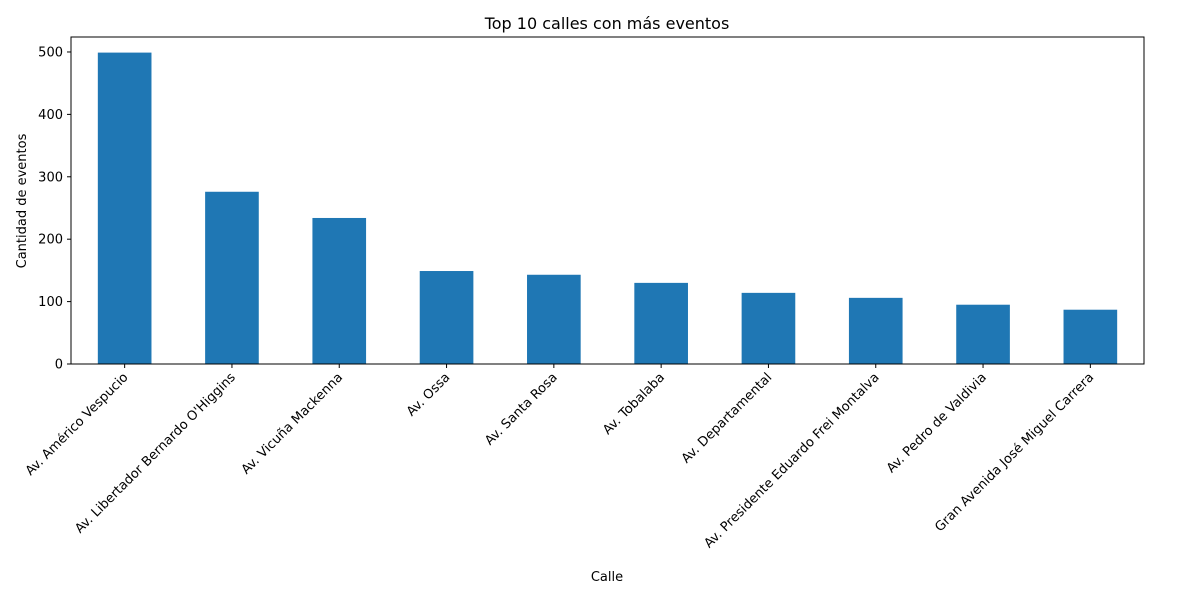 The height and width of the screenshot is (600, 1200). I want to click on x-tick-label: Av. Américo Vespucio, so click(77, 424).